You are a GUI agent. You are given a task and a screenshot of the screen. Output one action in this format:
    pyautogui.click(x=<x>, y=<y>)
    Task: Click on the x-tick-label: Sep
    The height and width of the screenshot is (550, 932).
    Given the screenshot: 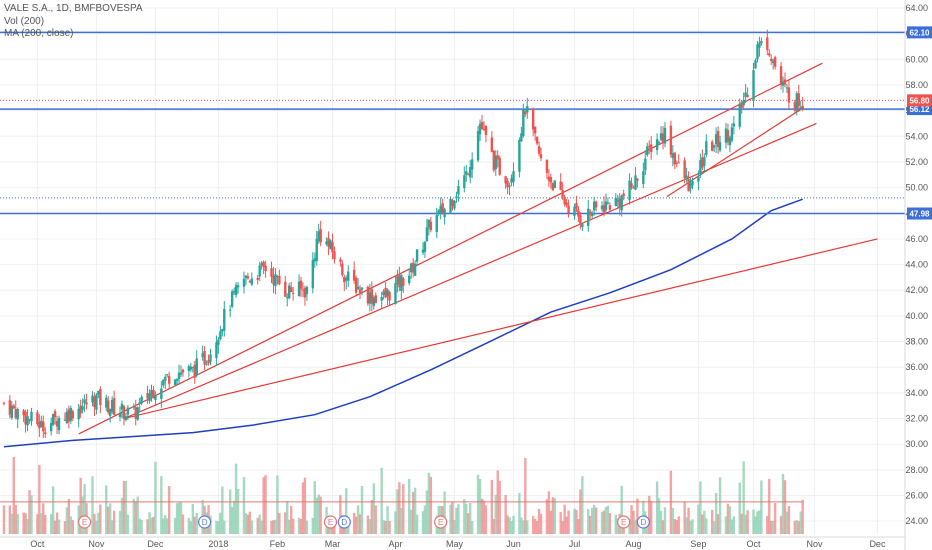 What is the action you would take?
    pyautogui.click(x=698, y=544)
    